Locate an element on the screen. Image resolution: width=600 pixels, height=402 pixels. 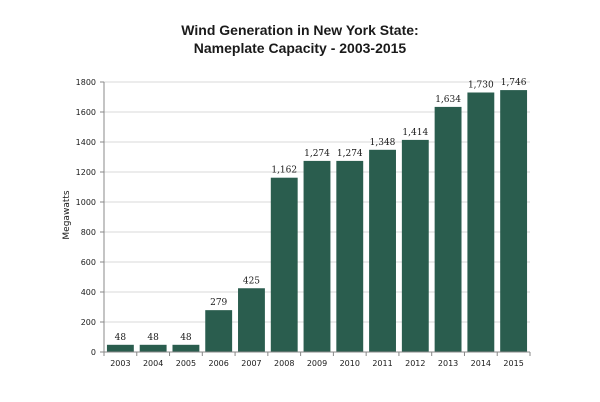
y-tick-labels: 0 200 400 600 800 1000 1200 1400 1600 1800 is located at coordinates (86, 217).